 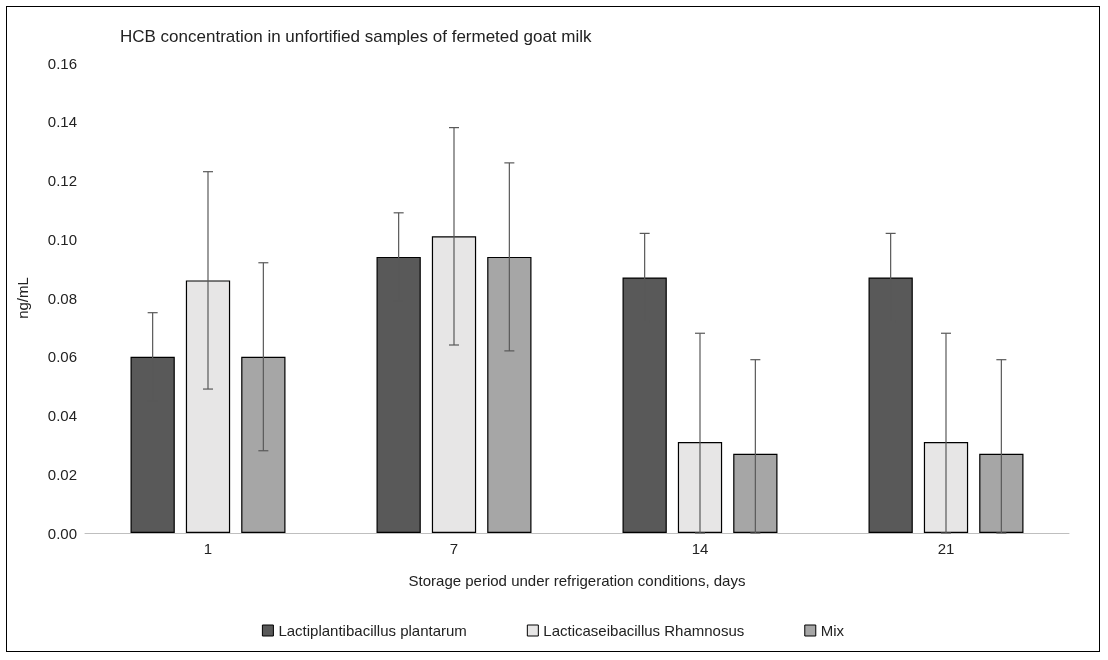 What do you see at coordinates (700, 548) in the screenshot?
I see `x-tick-label: 14` at bounding box center [700, 548].